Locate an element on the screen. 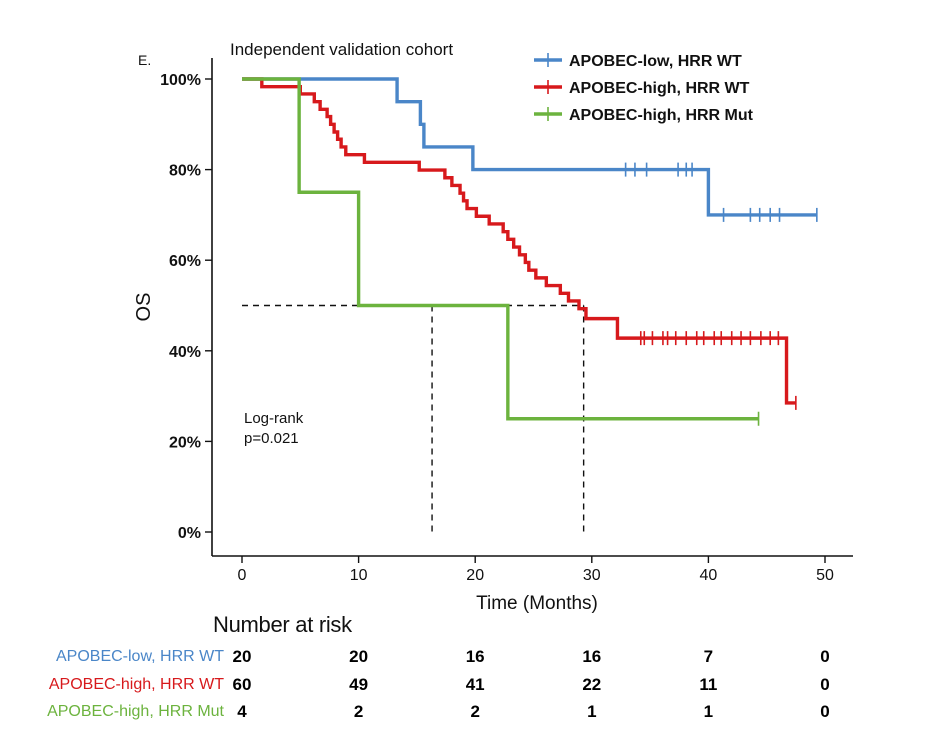 The image size is (938, 743). y-tick-label: 40% is located at coordinates (185, 352).